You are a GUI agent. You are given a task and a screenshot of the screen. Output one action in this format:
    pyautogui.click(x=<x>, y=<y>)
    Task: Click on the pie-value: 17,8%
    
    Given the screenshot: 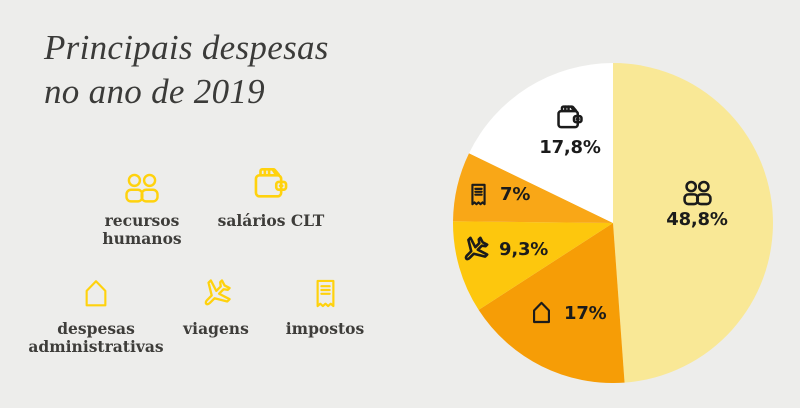 What is the action you would take?
    pyautogui.click(x=570, y=147)
    